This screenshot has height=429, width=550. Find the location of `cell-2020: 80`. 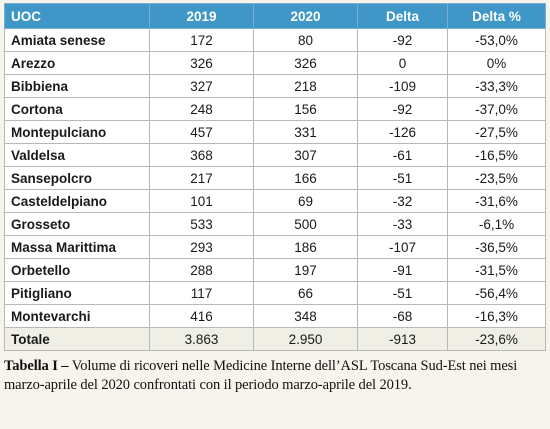

cell-2020: 80 is located at coordinates (305, 40).